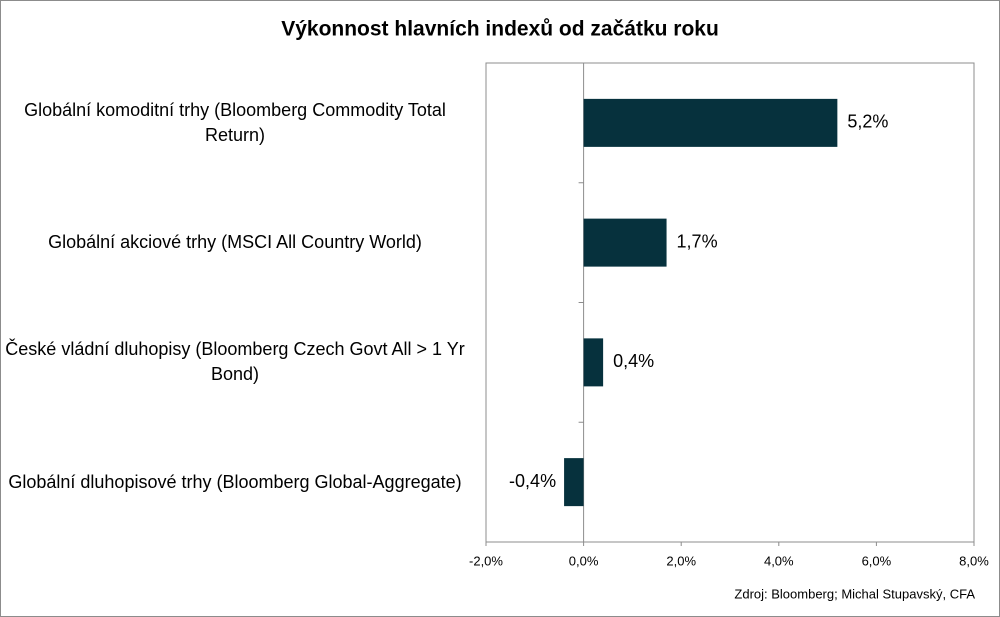 This screenshot has height=617, width=1000. I want to click on source-note: Zdroj: Bloomberg; Michal Stupavský, CFA, so click(854, 593).